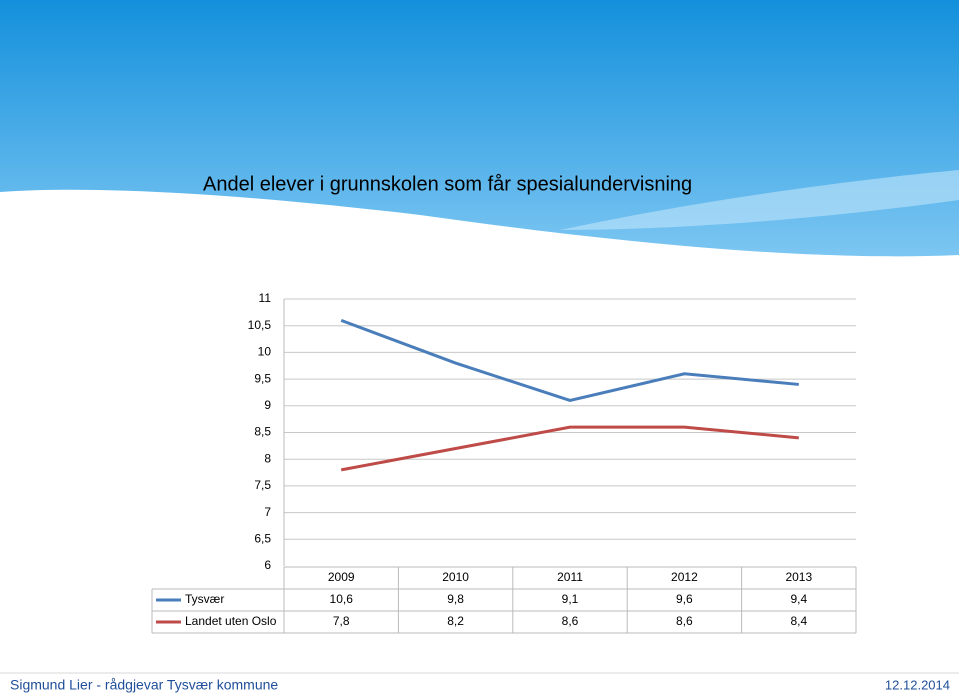 This screenshot has width=959, height=697. What do you see at coordinates (917, 684) in the screenshot?
I see `footer-right: 12.12.2014` at bounding box center [917, 684].